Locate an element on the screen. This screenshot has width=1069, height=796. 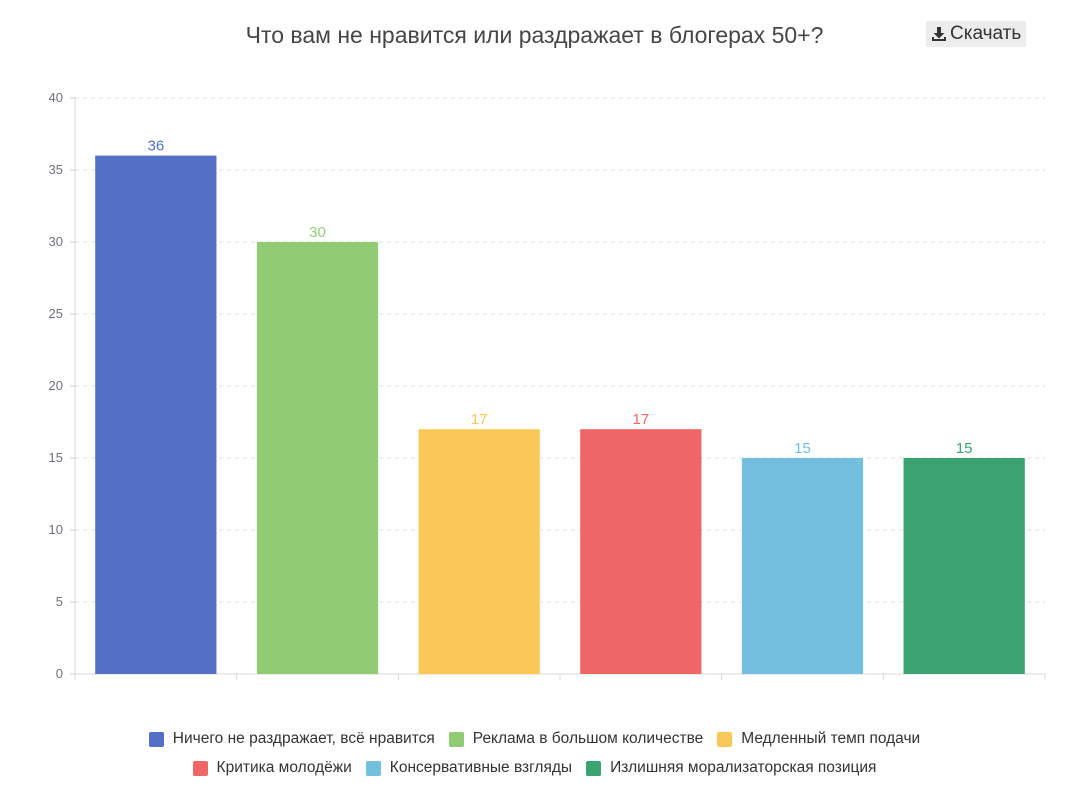
bar-value-label: 30 is located at coordinates (317, 232).